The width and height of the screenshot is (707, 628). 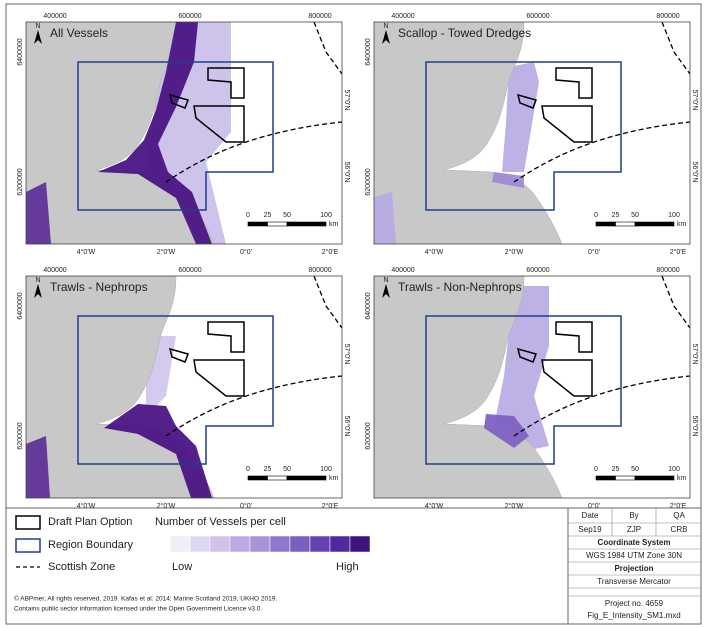 I want to click on legend-swatch, so click(x=28, y=545).